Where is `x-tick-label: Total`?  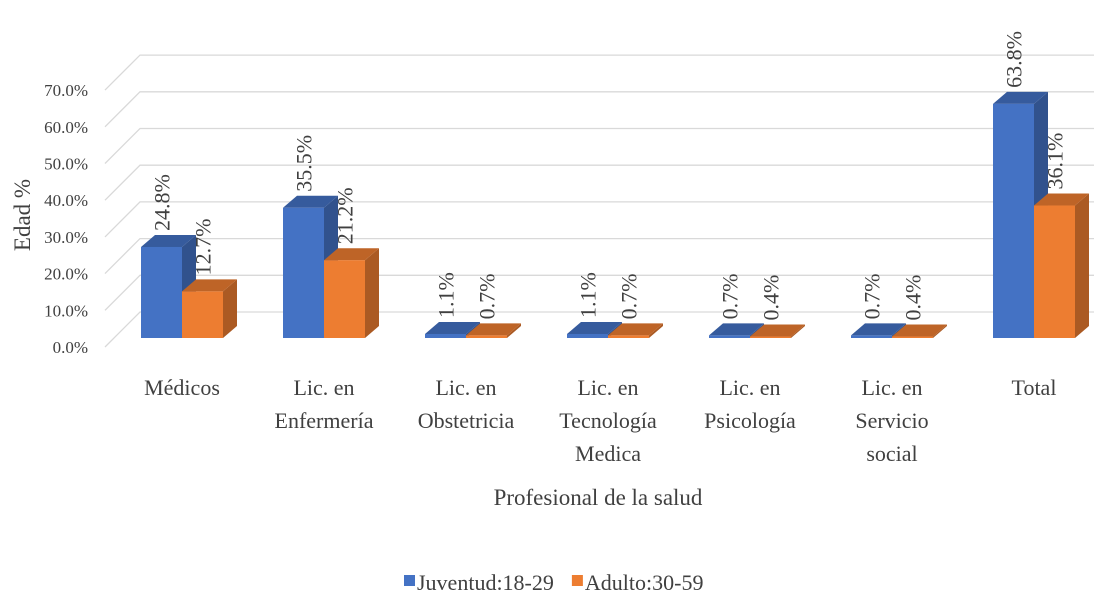
x-tick-label: Total is located at coordinates (1034, 387).